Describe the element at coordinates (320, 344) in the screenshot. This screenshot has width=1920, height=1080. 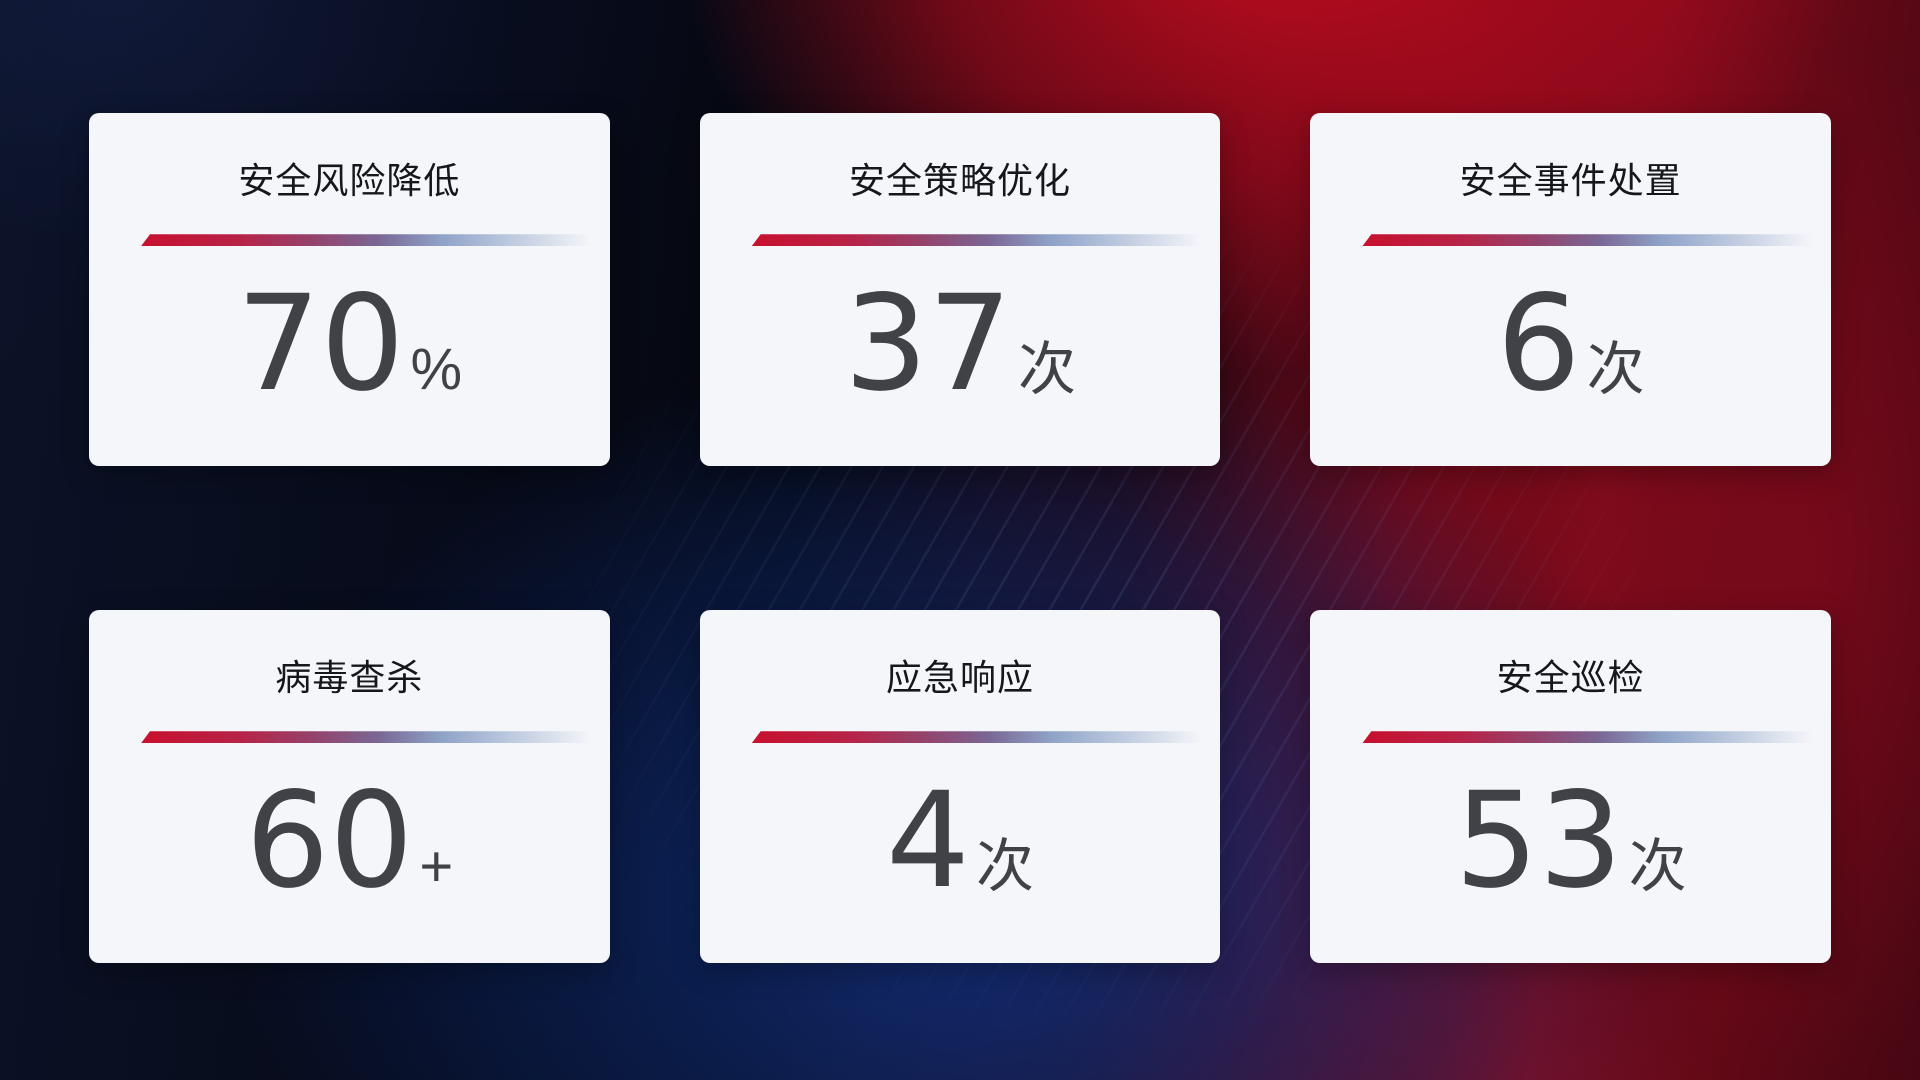
I see `stat-value-number: 70` at that location.